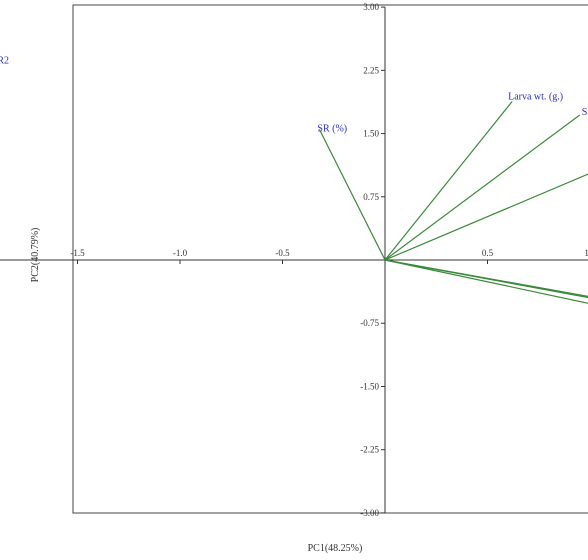  What do you see at coordinates (535, 97) in the screenshot?
I see `vector-label: Larva wt. (g.)` at bounding box center [535, 97].